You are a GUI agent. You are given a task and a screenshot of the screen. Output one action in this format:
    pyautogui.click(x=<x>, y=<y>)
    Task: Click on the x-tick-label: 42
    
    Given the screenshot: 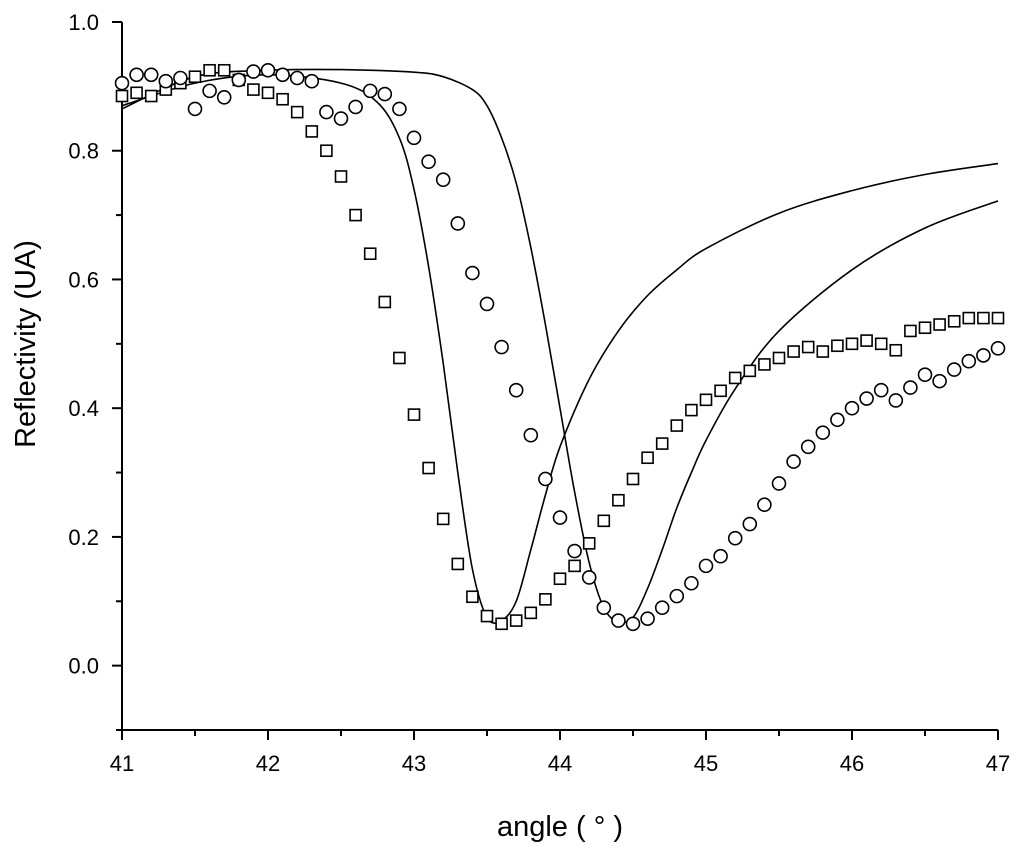 What is the action you would take?
    pyautogui.click(x=268, y=763)
    